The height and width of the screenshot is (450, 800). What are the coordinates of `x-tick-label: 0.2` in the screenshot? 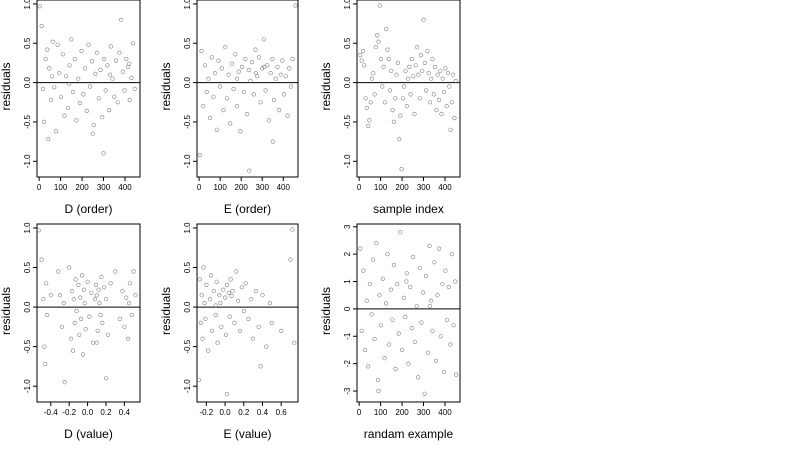 It's located at (106, 412).